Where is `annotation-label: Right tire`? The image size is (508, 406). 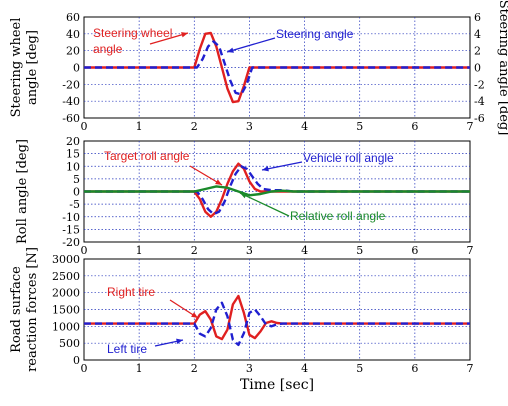 annotation-label: Right tire is located at coordinates (131, 292).